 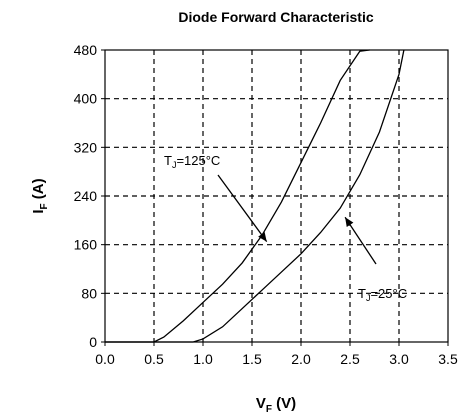 What do you see at coordinates (388, 293) in the screenshot?
I see `annotation-rest: =25°C` at bounding box center [388, 293].